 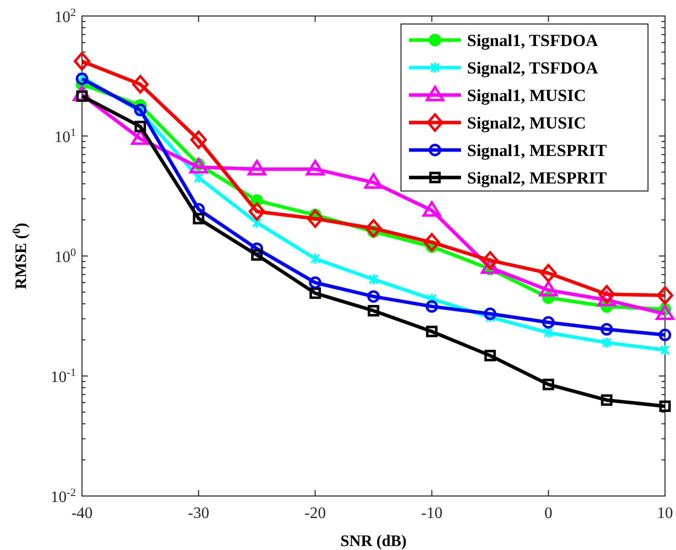 I want to click on x-axis-title: SNR (dB), so click(x=373, y=541).